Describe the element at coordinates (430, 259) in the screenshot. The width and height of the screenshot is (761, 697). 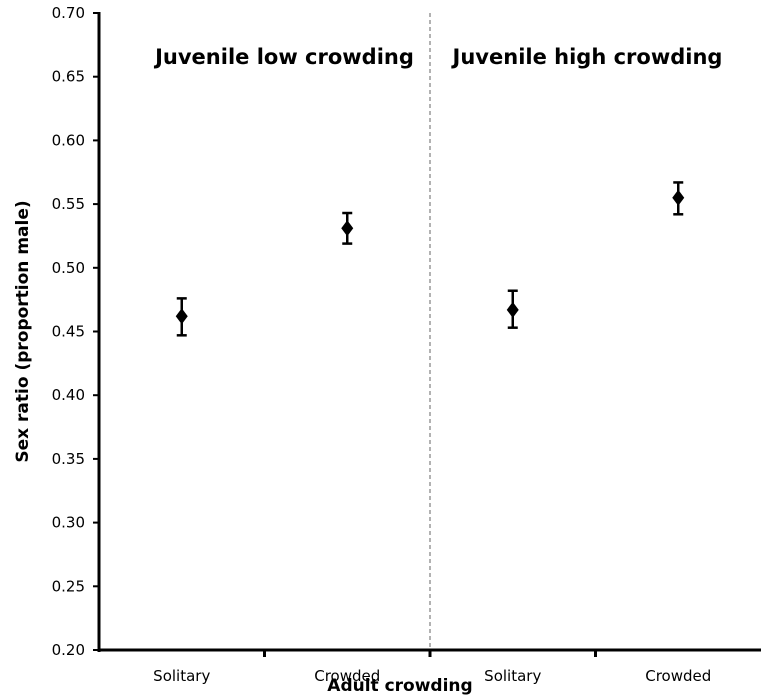
I see `data-points` at that location.